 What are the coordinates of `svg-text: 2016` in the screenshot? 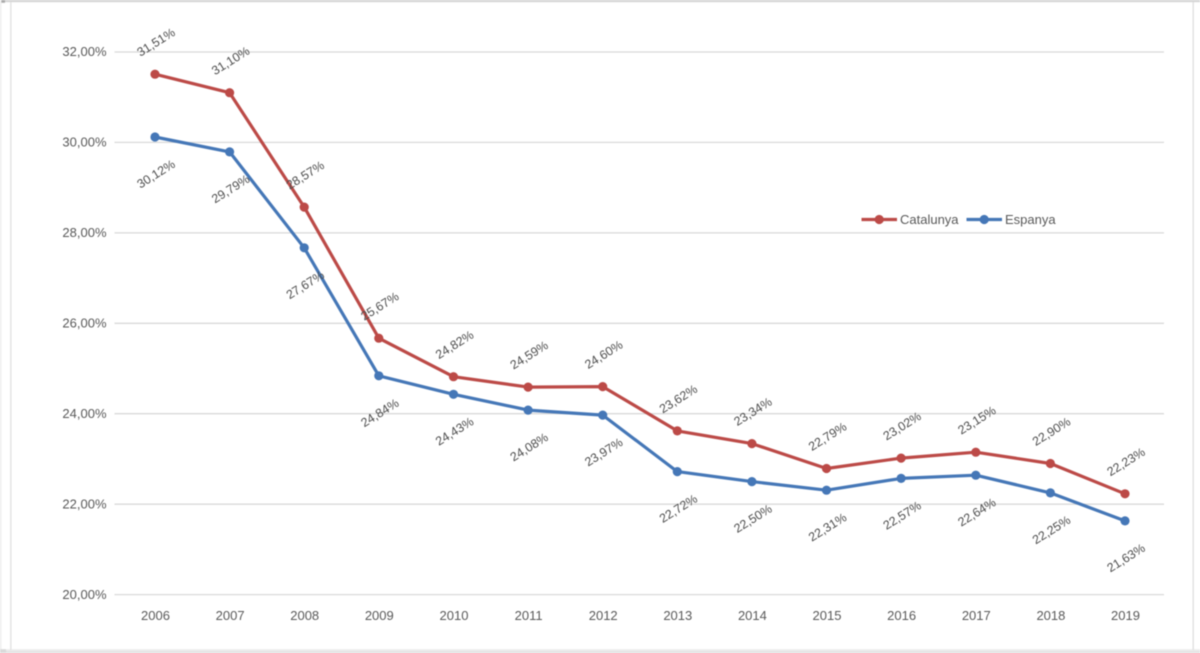 It's located at (901, 615).